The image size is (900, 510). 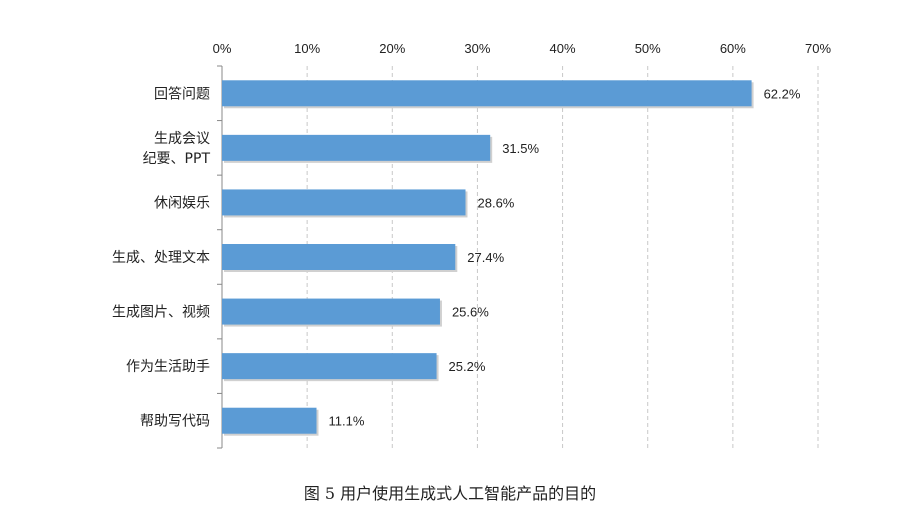 What do you see at coordinates (496, 202) in the screenshot?
I see `data-label: 28.6%` at bounding box center [496, 202].